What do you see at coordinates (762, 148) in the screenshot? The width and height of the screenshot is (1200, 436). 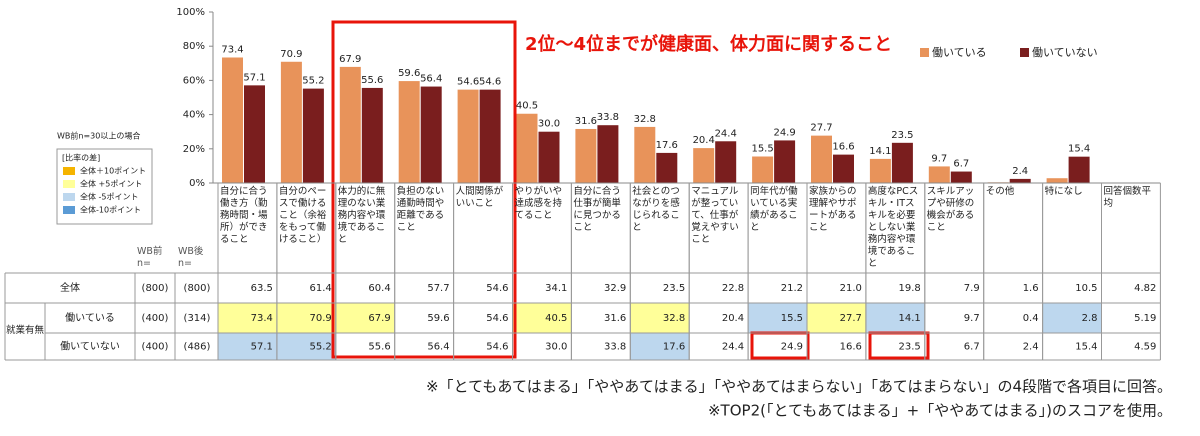 I see `data-label: 15.5` at bounding box center [762, 148].